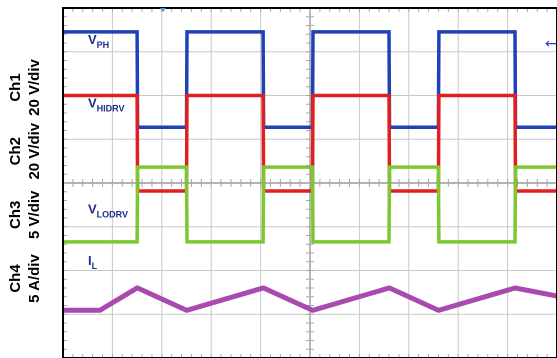 This screenshot has width=557, height=358. Describe the element at coordinates (103, 45) in the screenshot. I see `signal-label-subscript: PH` at that location.